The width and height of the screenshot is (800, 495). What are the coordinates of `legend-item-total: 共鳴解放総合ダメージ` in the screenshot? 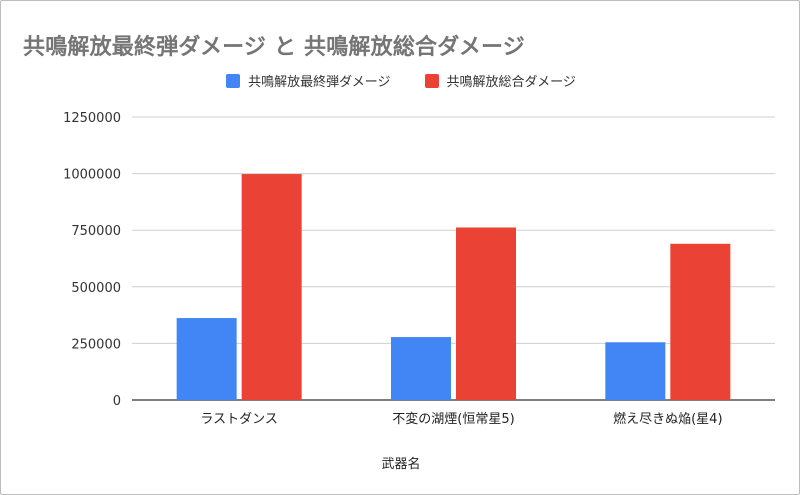 It's located at (500, 80).